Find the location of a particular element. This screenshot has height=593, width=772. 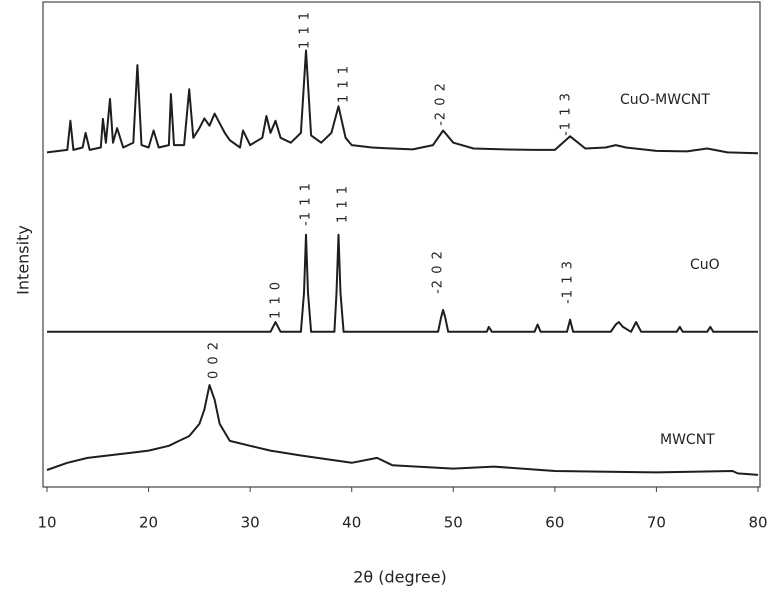

x-tick-label: 70 is located at coordinates (656, 523).